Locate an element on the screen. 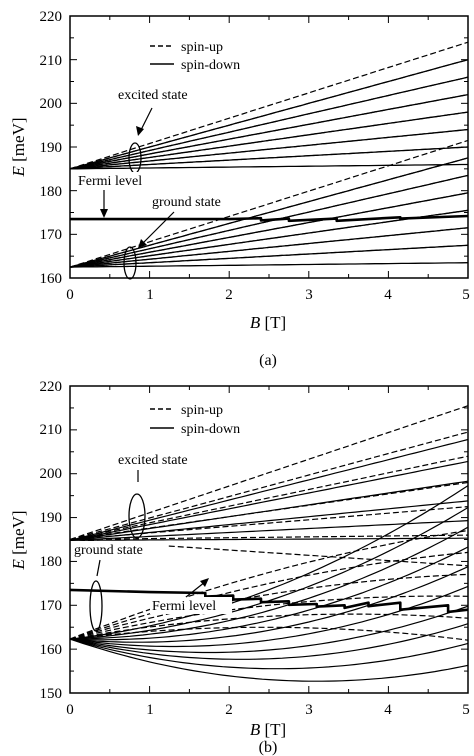  a-arrow-ground is located at coordinates (158, 228).